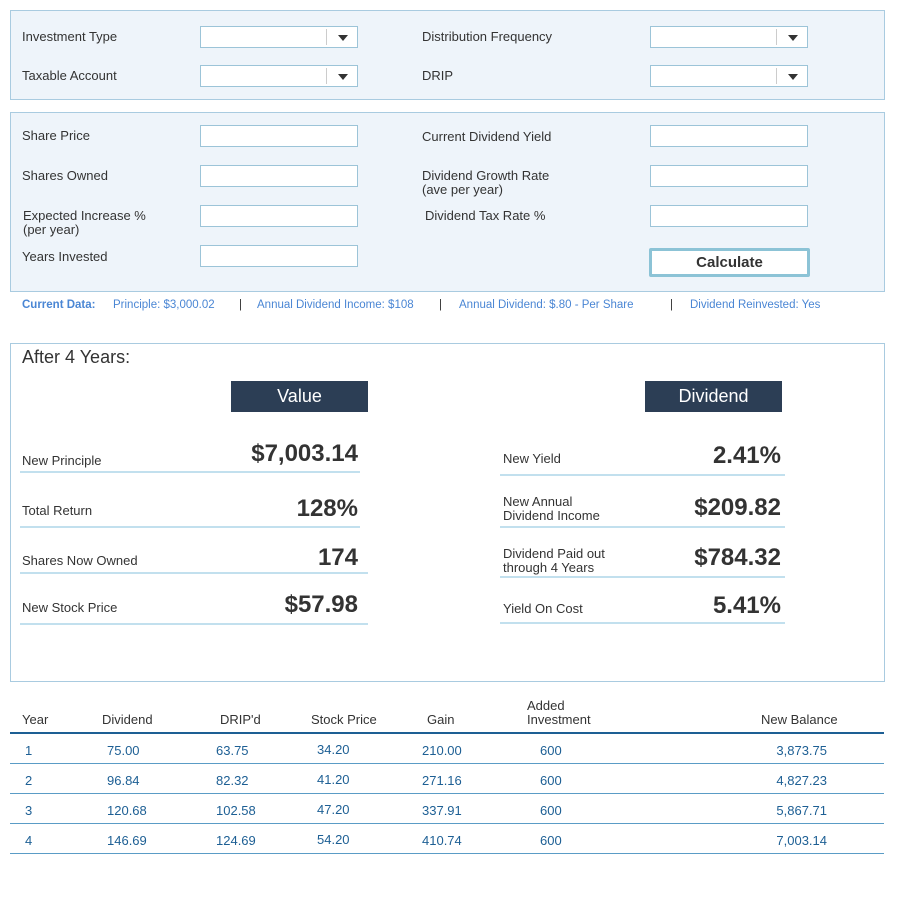  What do you see at coordinates (240, 719) in the screenshot?
I see `column-header: DRIP'd` at bounding box center [240, 719].